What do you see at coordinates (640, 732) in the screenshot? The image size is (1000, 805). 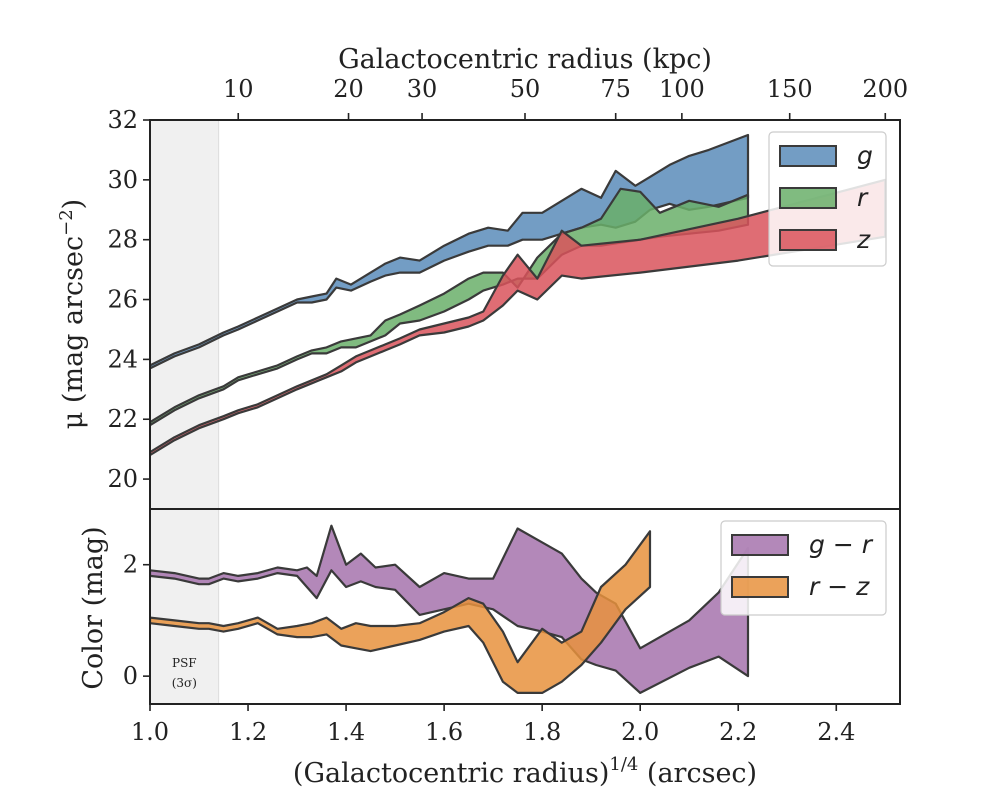 I see `x-tick-label: 2.0` at bounding box center [640, 732].